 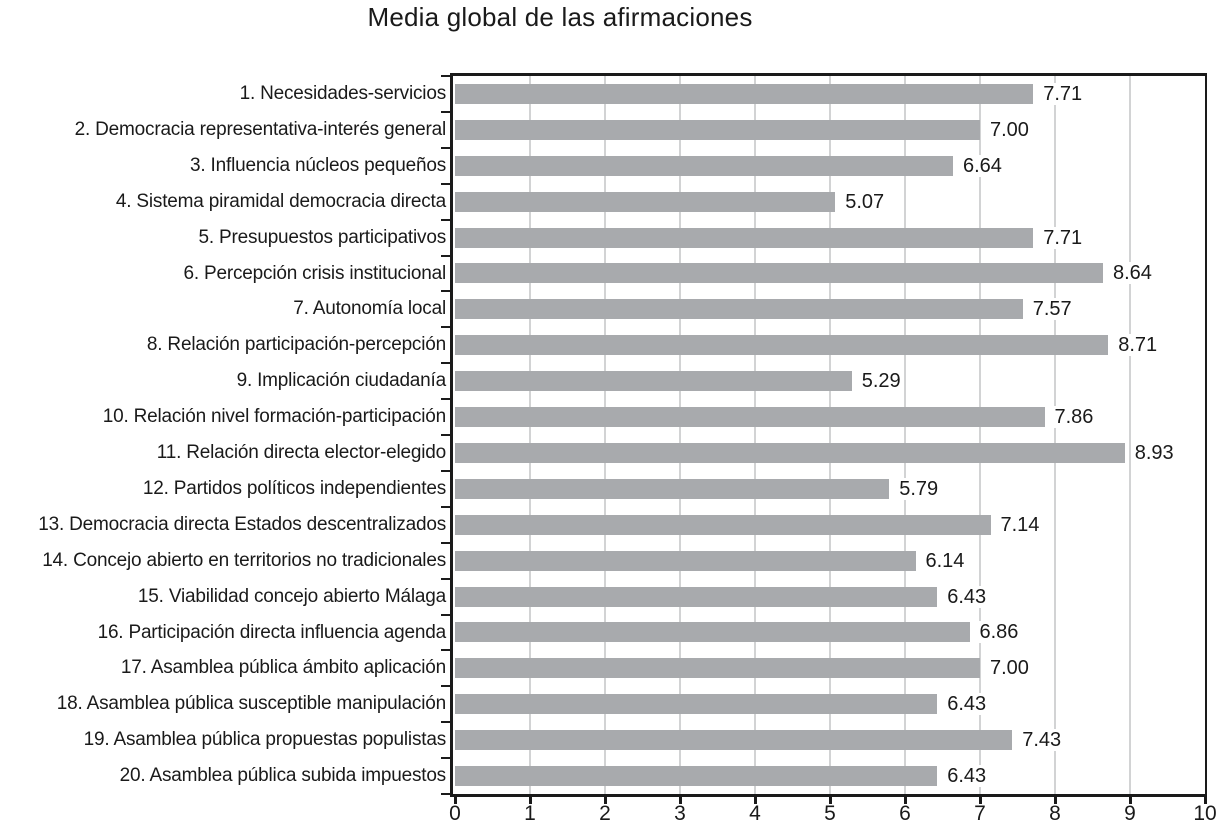 What do you see at coordinates (967, 776) in the screenshot?
I see `bar-value-label: 6.43` at bounding box center [967, 776].